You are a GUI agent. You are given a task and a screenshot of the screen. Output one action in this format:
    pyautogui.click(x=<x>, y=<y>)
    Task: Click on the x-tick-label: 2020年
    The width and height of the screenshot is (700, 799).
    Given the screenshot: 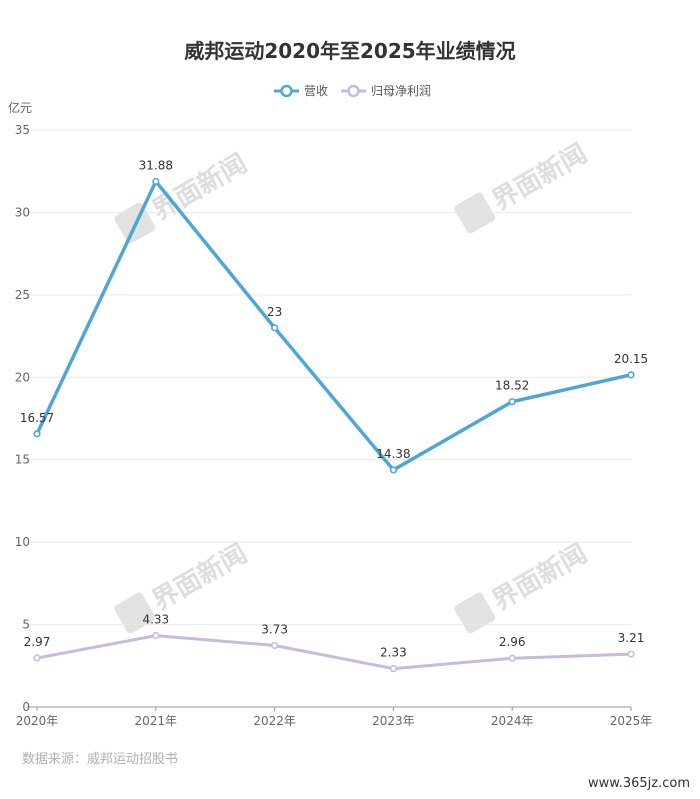 What is the action you would take?
    pyautogui.click(x=37, y=721)
    